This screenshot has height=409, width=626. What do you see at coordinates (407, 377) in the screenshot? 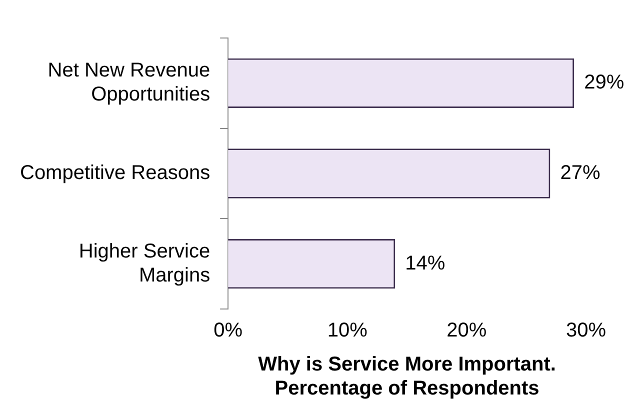
I see `x-axis-title: Why is Service More Important. Percentage of Respondents` at bounding box center [407, 377].